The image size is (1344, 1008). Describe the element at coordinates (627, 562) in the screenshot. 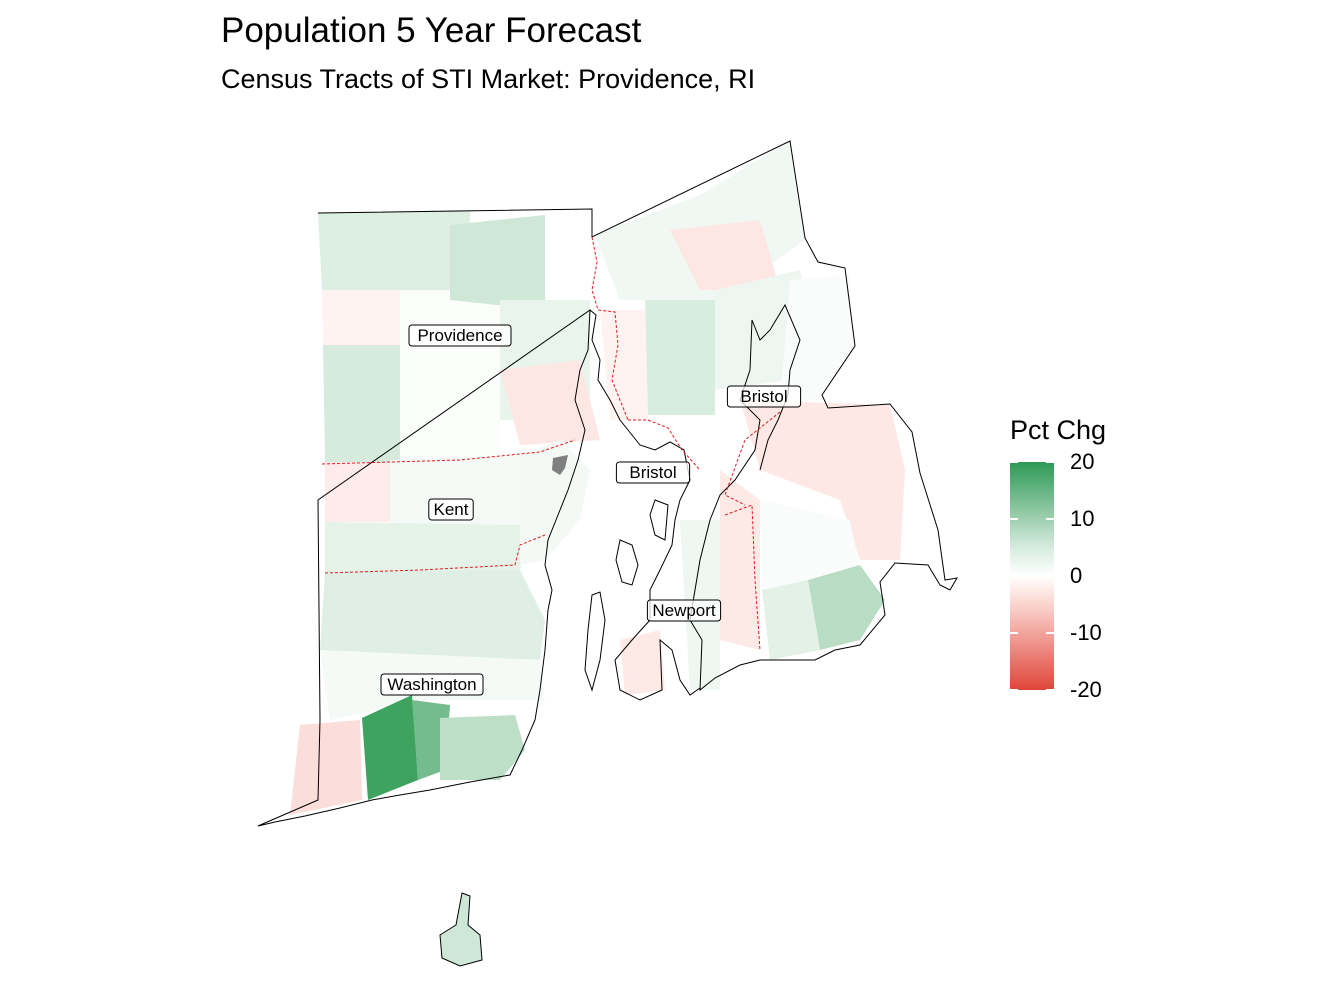

I see `aquidneck-island` at that location.